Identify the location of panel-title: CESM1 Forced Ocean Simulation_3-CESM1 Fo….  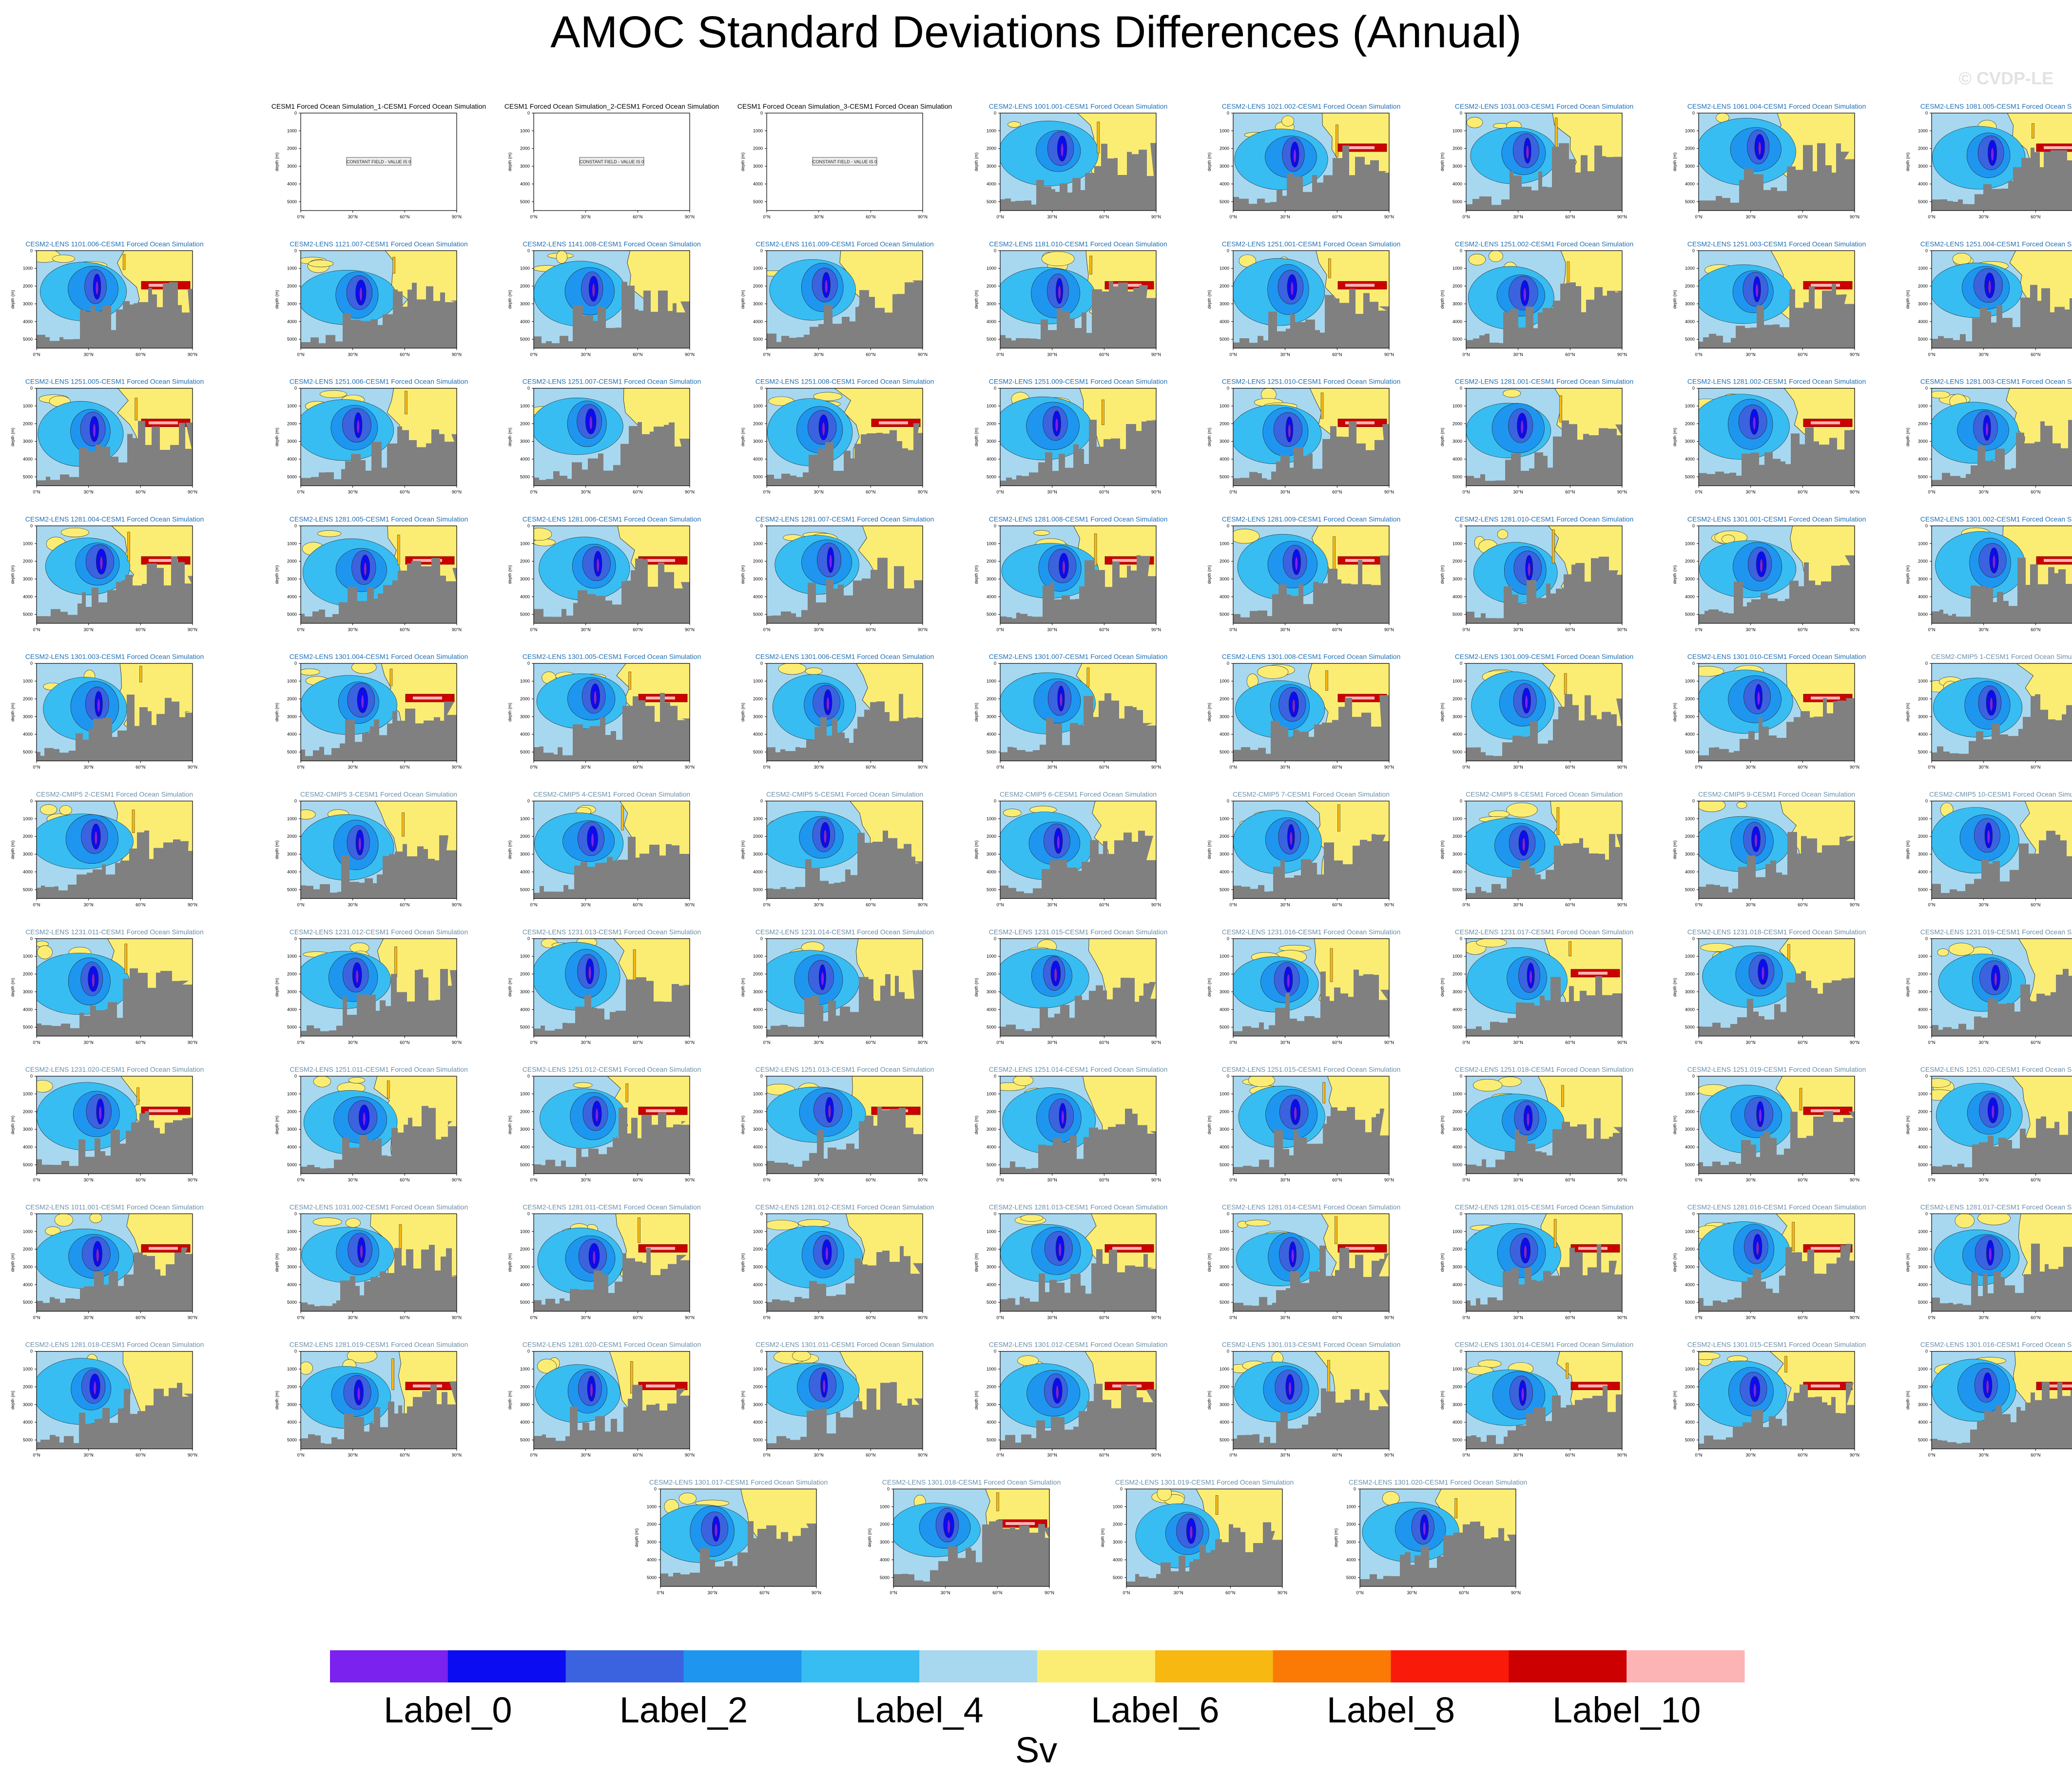
(844, 106).